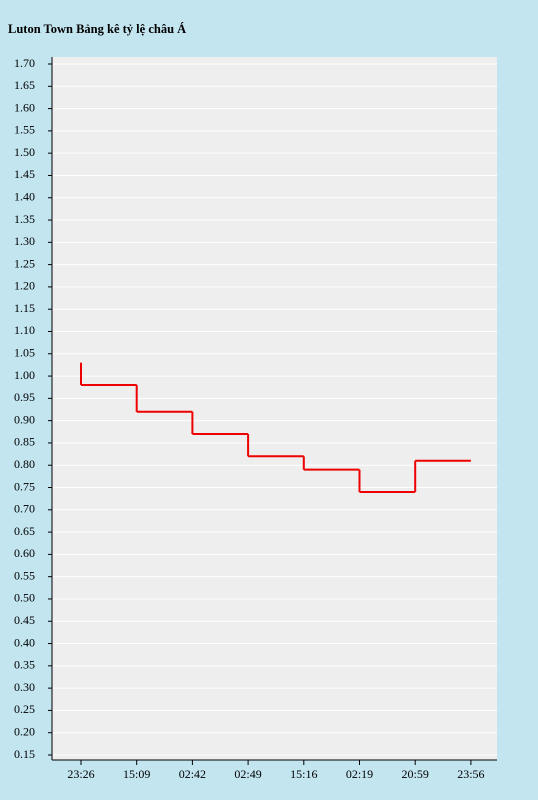  I want to click on y-tick-label: 1.10, so click(24, 330).